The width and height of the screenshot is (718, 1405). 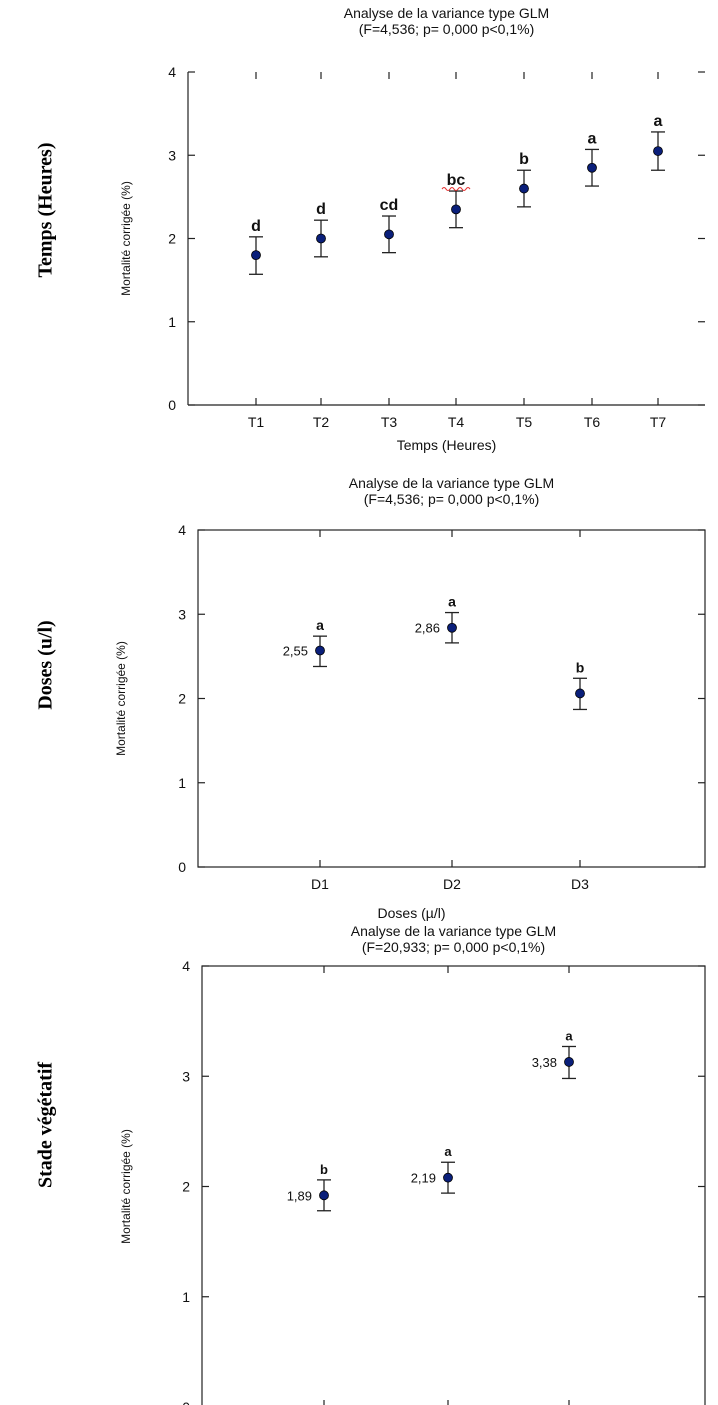 What do you see at coordinates (456, 422) in the screenshot?
I see `x-tick-label: T4` at bounding box center [456, 422].